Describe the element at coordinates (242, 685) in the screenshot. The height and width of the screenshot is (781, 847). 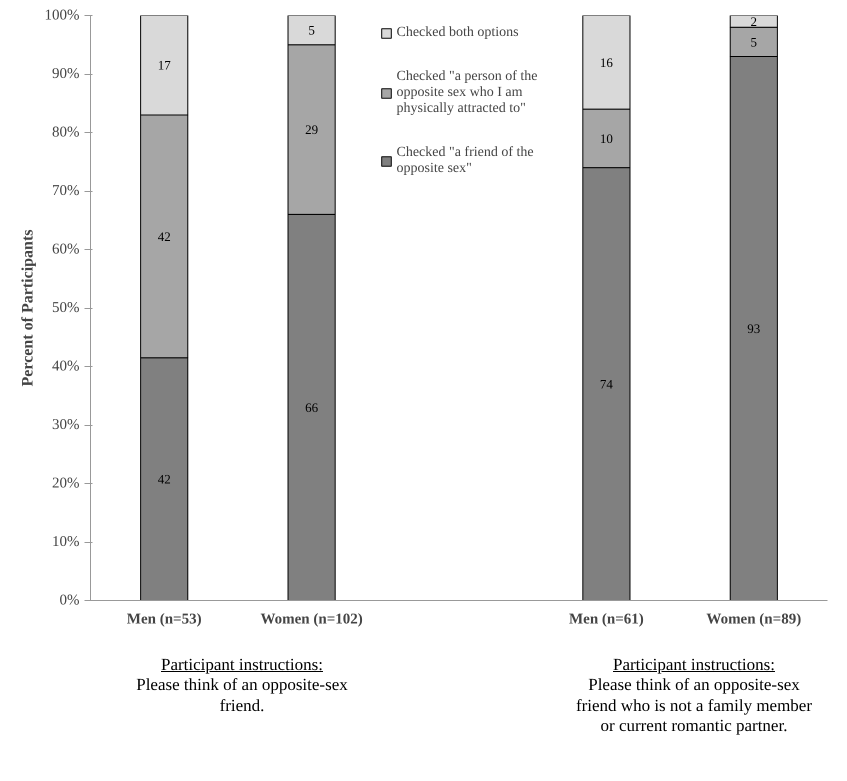
I see `text: Participant instructions: Please think of an opposite-sex friend.` at that location.